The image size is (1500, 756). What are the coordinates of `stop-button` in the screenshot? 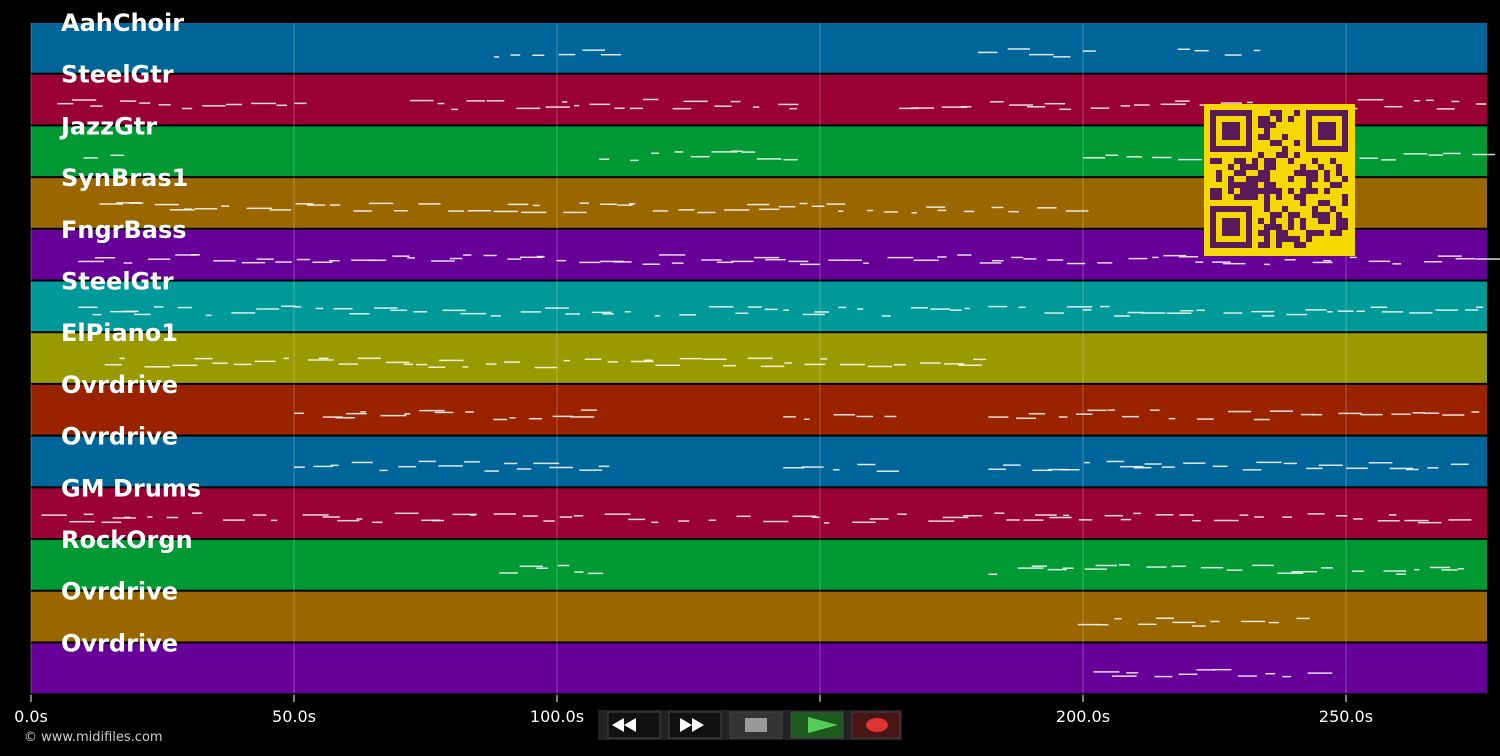 It's located at (756, 725).